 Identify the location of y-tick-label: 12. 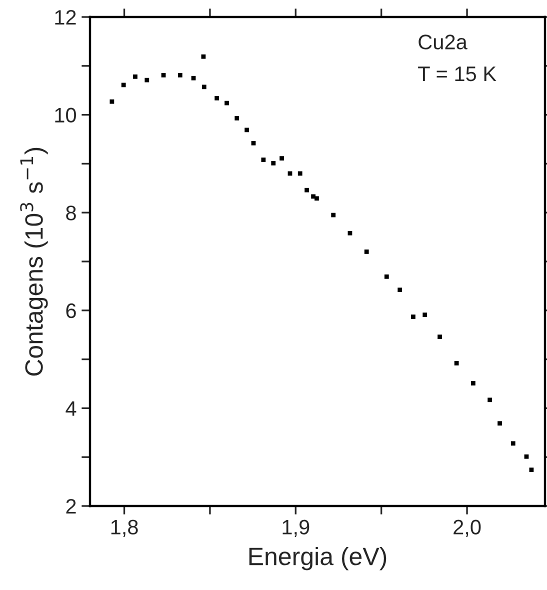
(65, 17).